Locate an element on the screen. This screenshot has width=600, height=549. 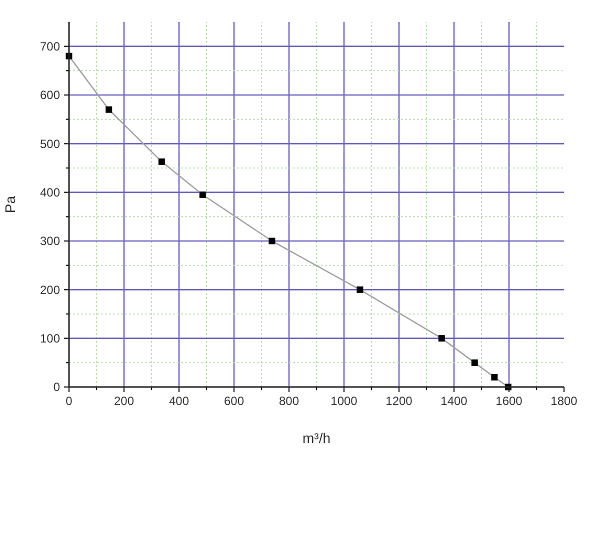
x-tick-label: 1000 is located at coordinates (344, 401).